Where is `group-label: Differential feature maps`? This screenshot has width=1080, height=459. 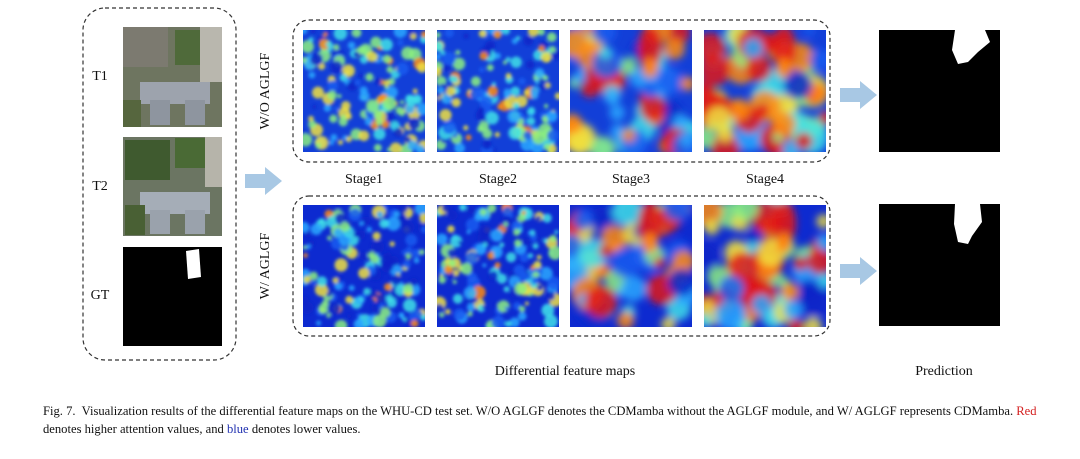
group-label: Differential feature maps is located at coordinates (565, 371).